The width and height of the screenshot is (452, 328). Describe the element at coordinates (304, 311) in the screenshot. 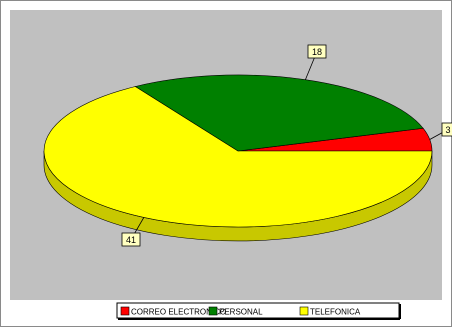

I see `legend-swatch-telefonica` at that location.